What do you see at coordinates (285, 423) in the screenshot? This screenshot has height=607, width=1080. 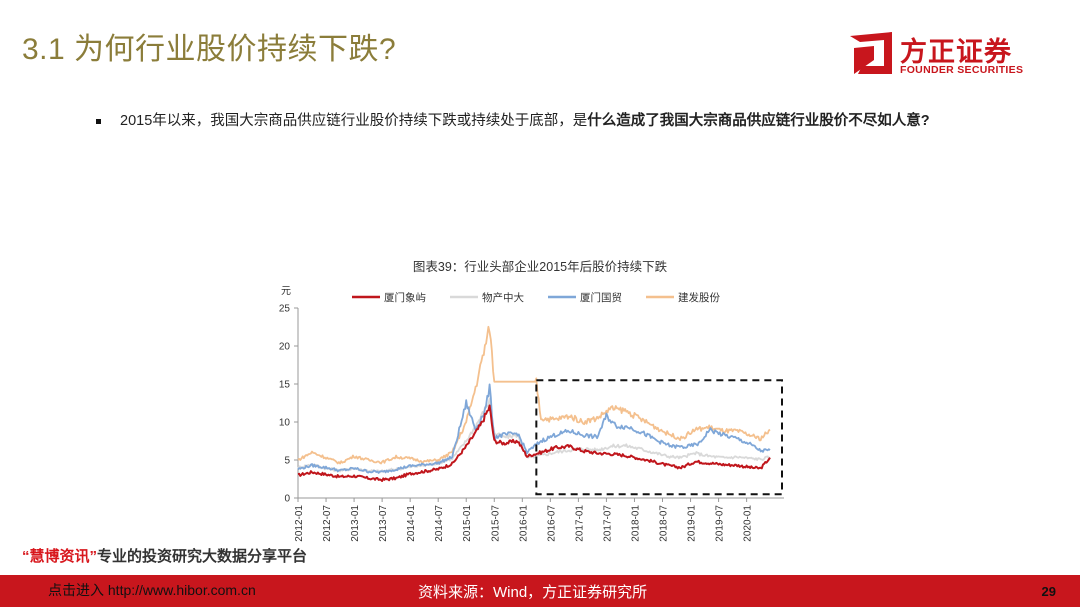 I see `y-tick-label: 10` at bounding box center [285, 423].